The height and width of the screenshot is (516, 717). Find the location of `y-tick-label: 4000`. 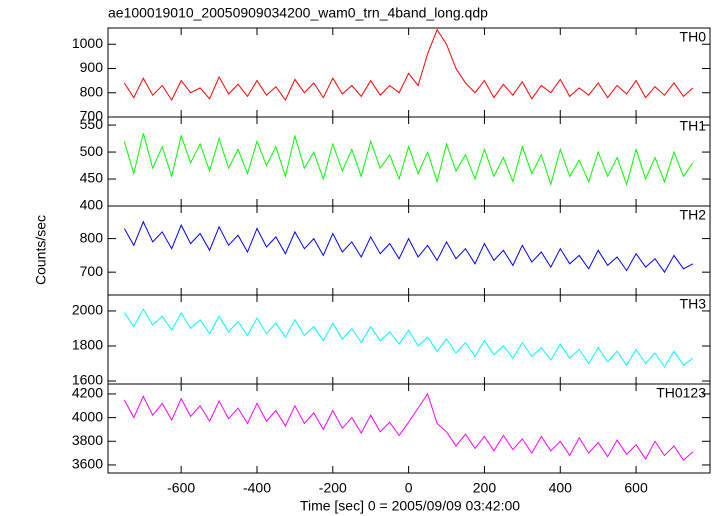

y-tick-label: 4000 is located at coordinates (87, 416).